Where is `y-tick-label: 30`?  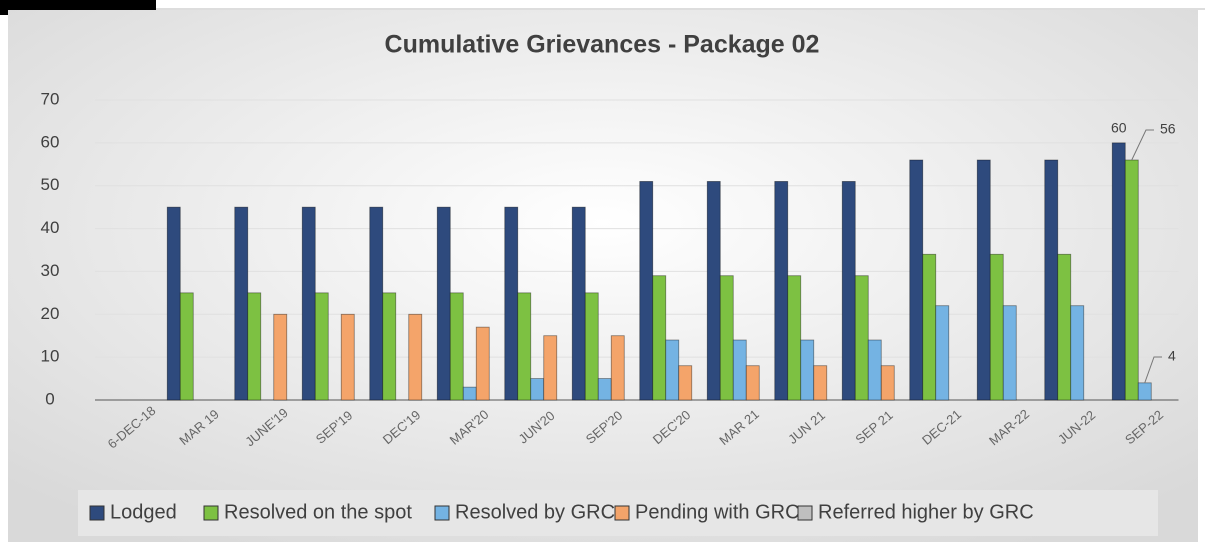
y-tick-label: 30 is located at coordinates (50, 270).